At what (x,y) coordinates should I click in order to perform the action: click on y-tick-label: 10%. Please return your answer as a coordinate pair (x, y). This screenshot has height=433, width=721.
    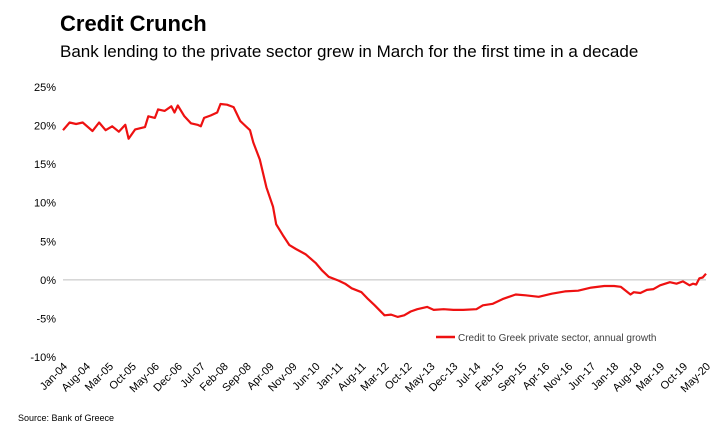
    Looking at the image, I should click on (45, 204).